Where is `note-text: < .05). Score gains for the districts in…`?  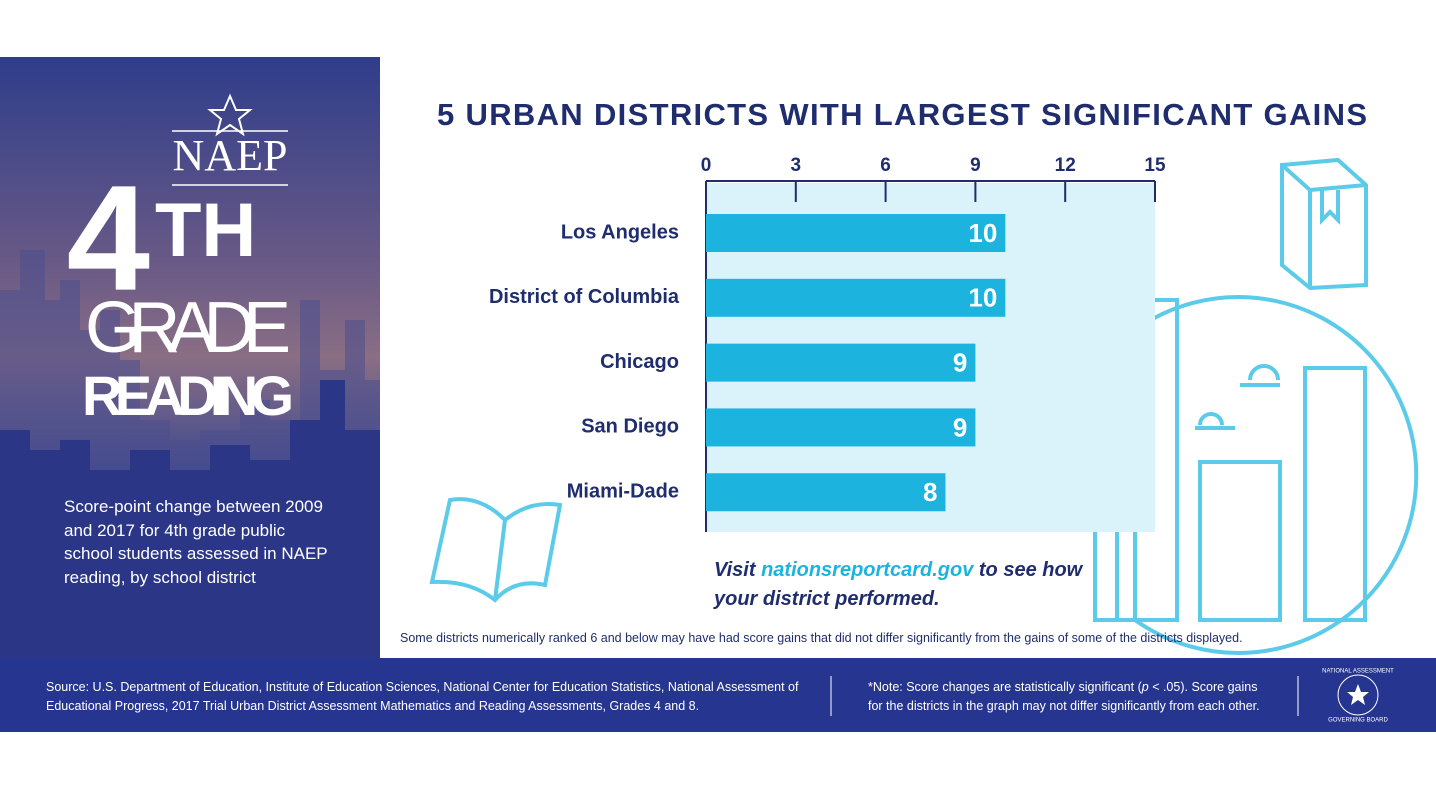 note-text: < .05). Score gains for the districts in… is located at coordinates (1064, 696).